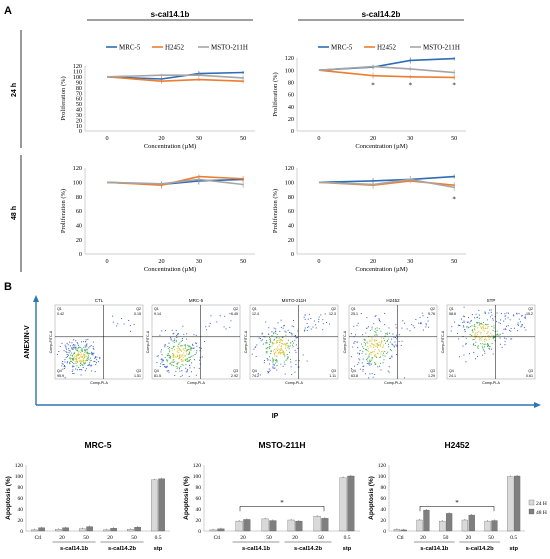 The height and width of the screenshot is (559, 550). Describe the element at coordinates (396, 530) in the screenshot. I see `bar` at that location.